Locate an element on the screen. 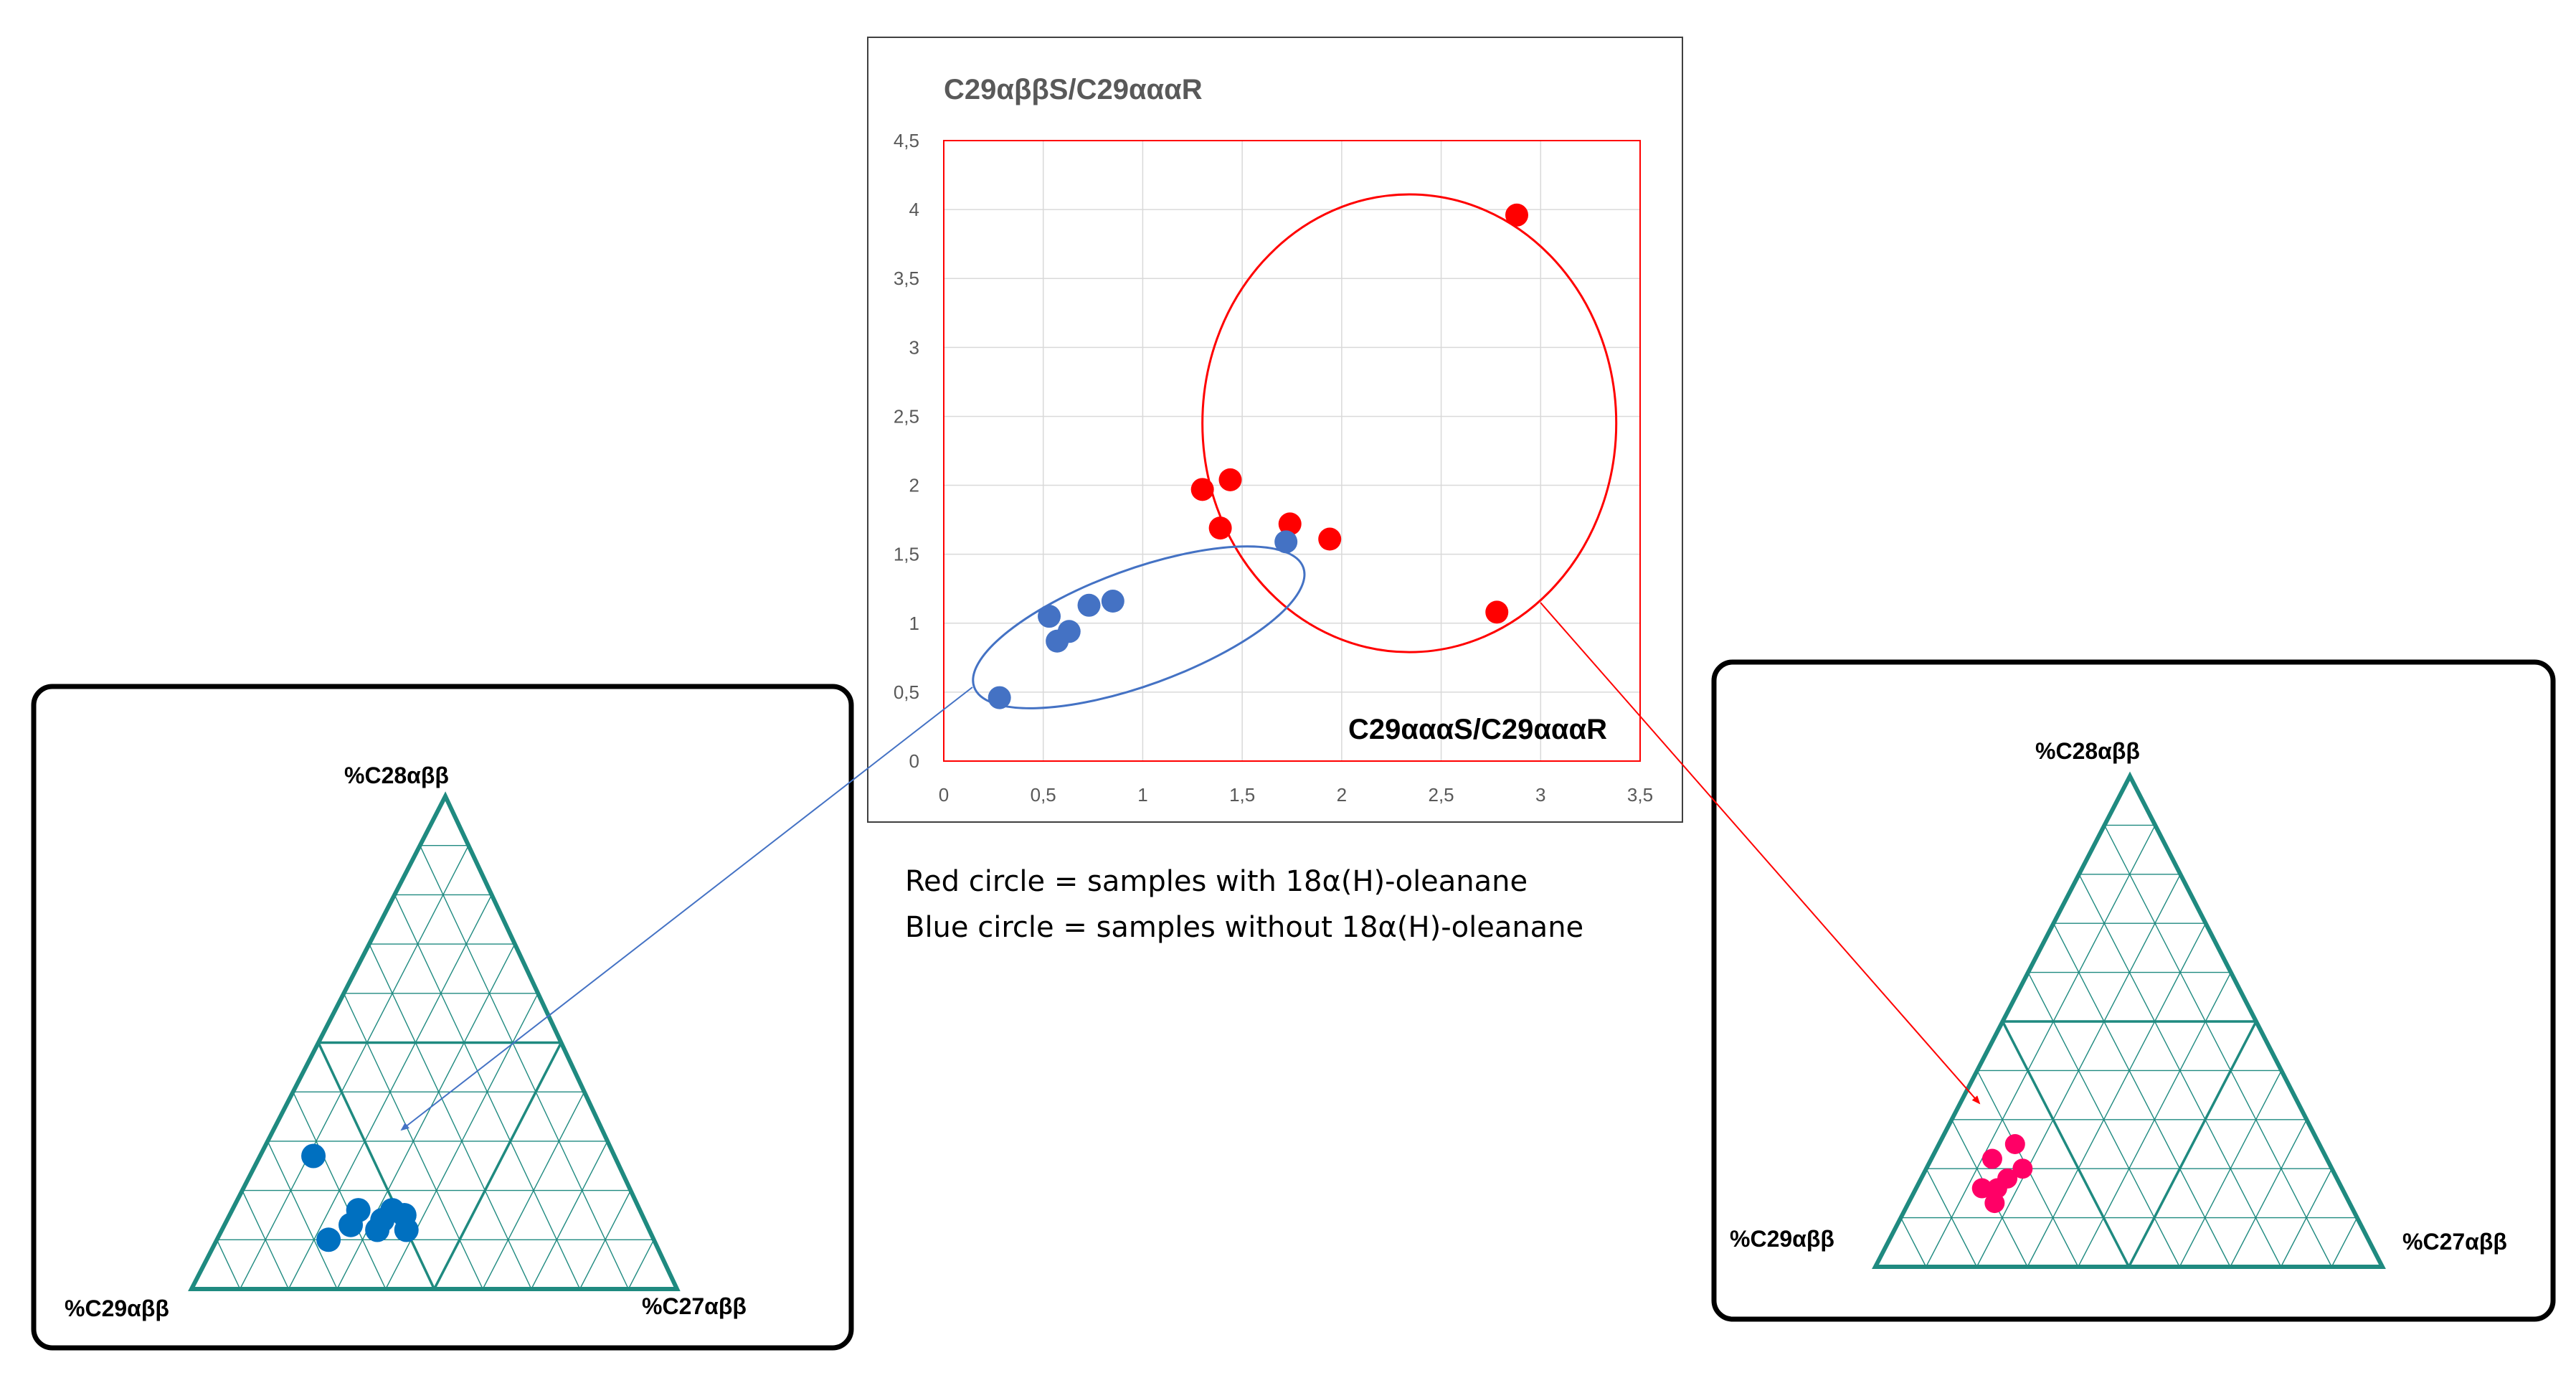 This screenshot has height=1383, width=2576. ternary-diagram-right is located at coordinates (2129, 1020).